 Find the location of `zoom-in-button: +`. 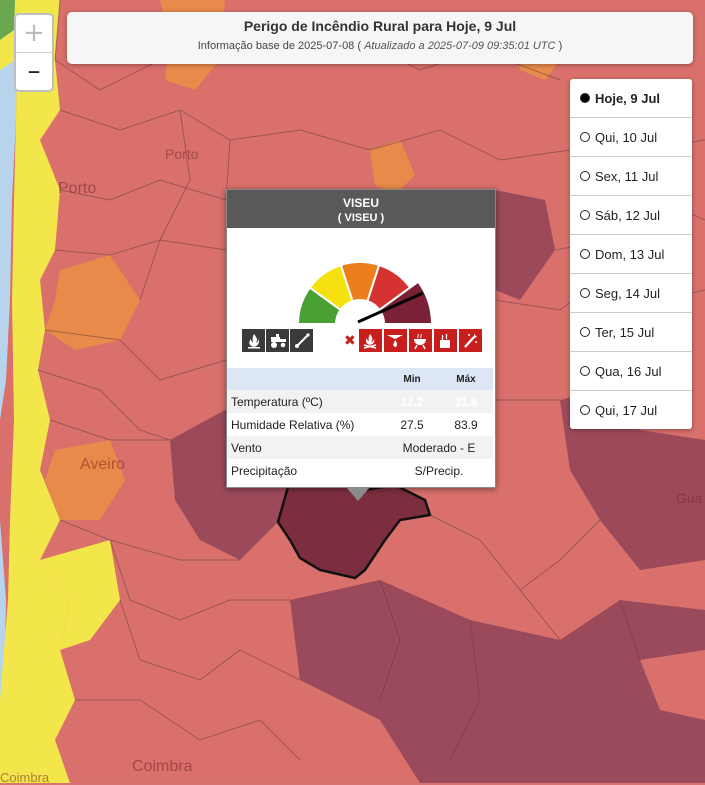

zoom-in-button: + is located at coordinates (34, 34).